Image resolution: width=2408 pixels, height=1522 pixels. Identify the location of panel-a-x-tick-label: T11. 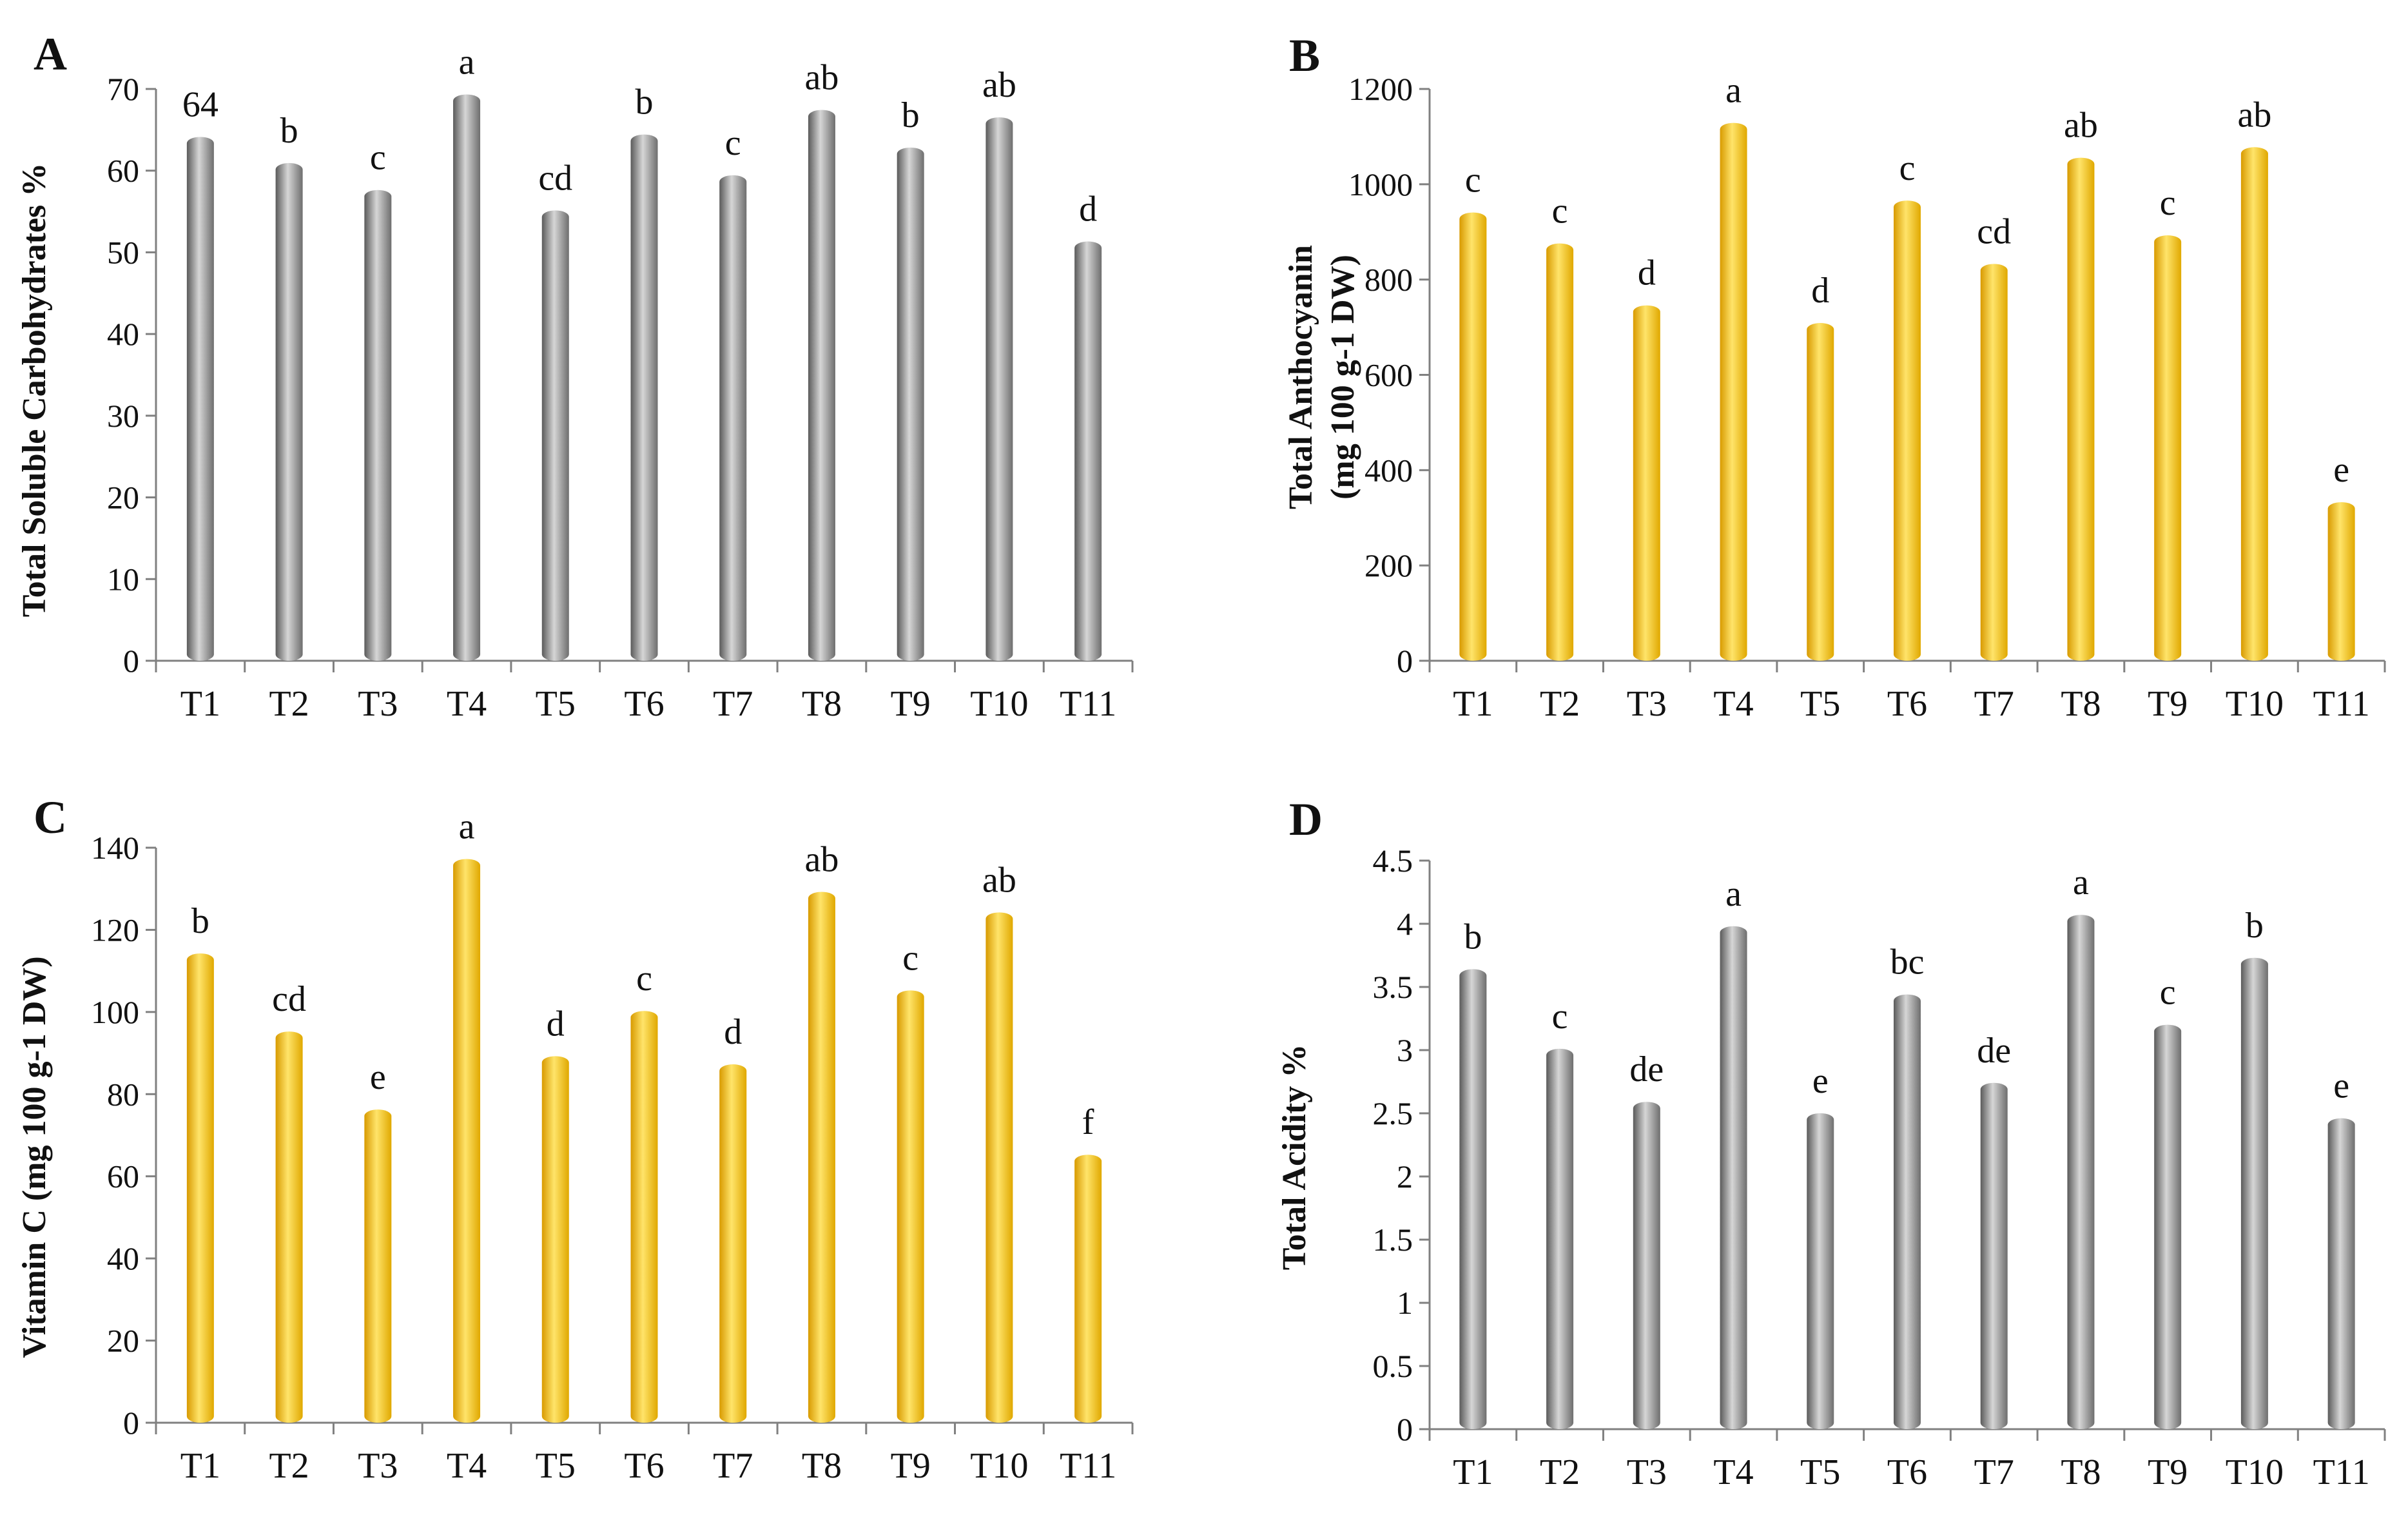
(1088, 704).